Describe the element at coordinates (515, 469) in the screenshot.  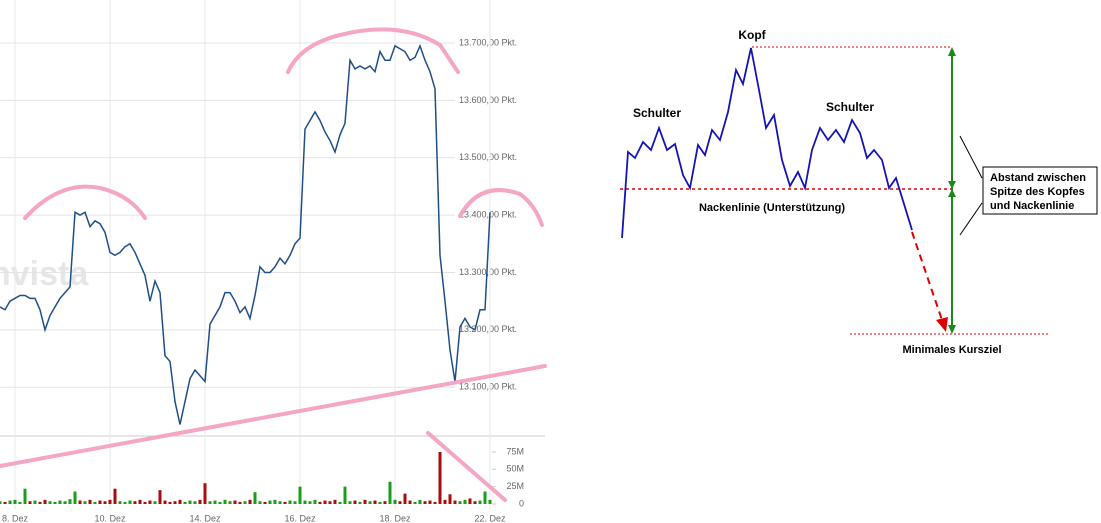
I see `y-tick-label: 50M` at that location.